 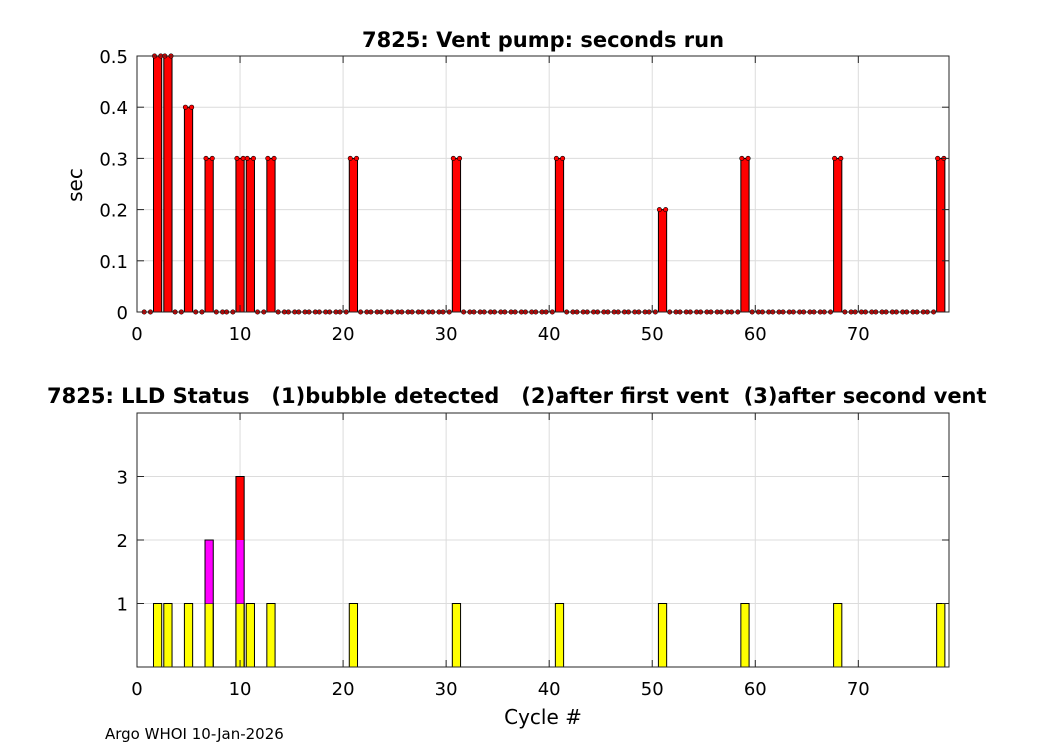 What do you see at coordinates (549, 334) in the screenshot?
I see `vent-xtick-label: 40` at bounding box center [549, 334].